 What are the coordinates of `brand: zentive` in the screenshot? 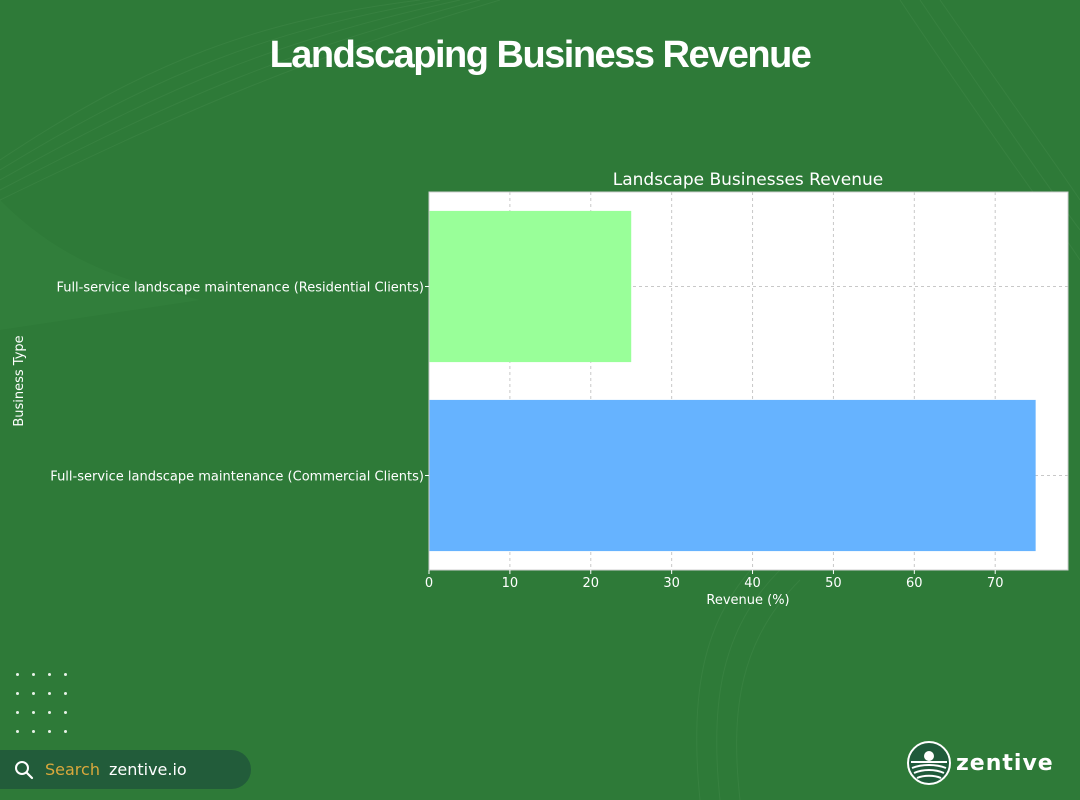 It's located at (980, 763).